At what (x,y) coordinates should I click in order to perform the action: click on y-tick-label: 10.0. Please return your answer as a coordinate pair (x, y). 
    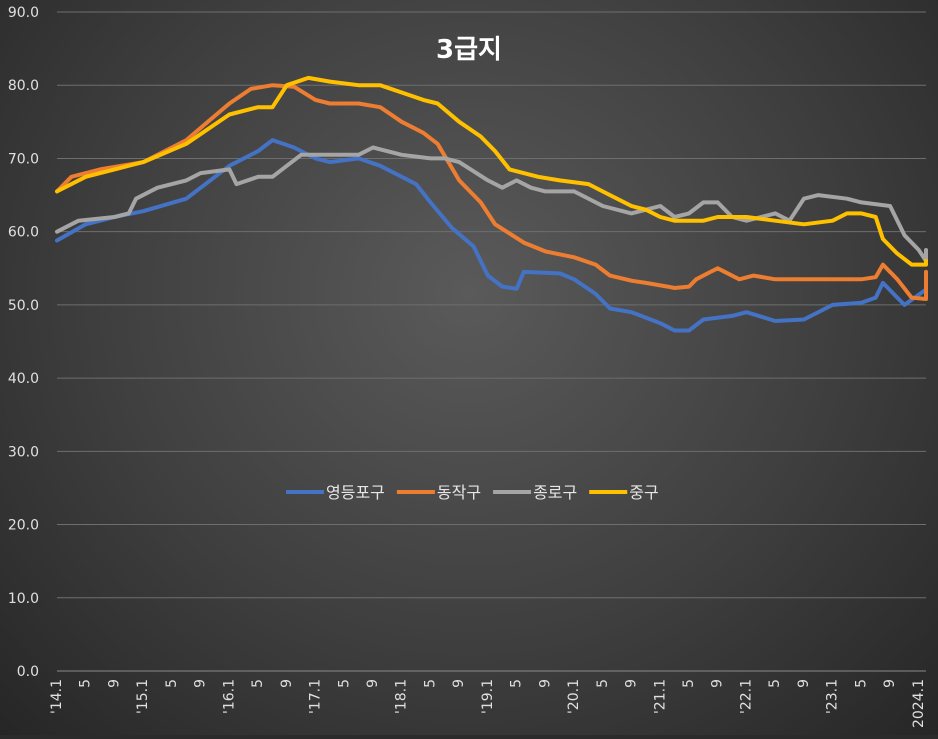
    Looking at the image, I should click on (23, 599).